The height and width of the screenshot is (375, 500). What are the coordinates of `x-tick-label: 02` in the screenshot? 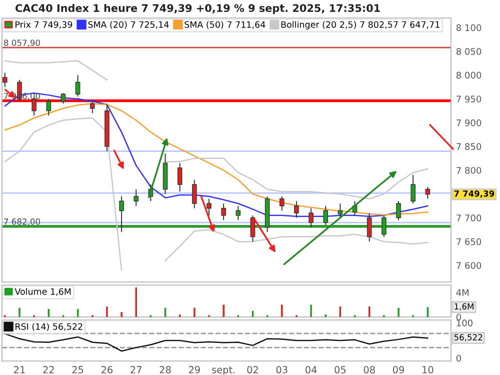 It's located at (252, 370).